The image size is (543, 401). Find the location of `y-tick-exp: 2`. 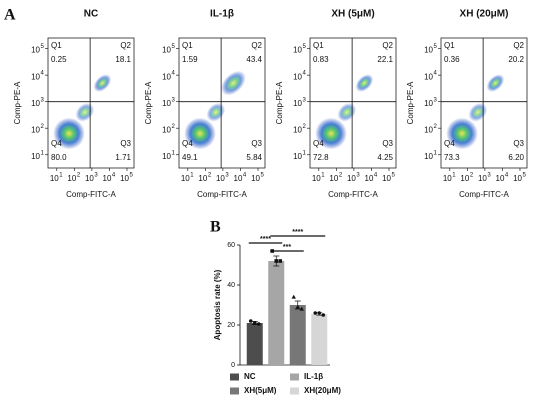

y-tick-exp: 2 is located at coordinates (174, 127).